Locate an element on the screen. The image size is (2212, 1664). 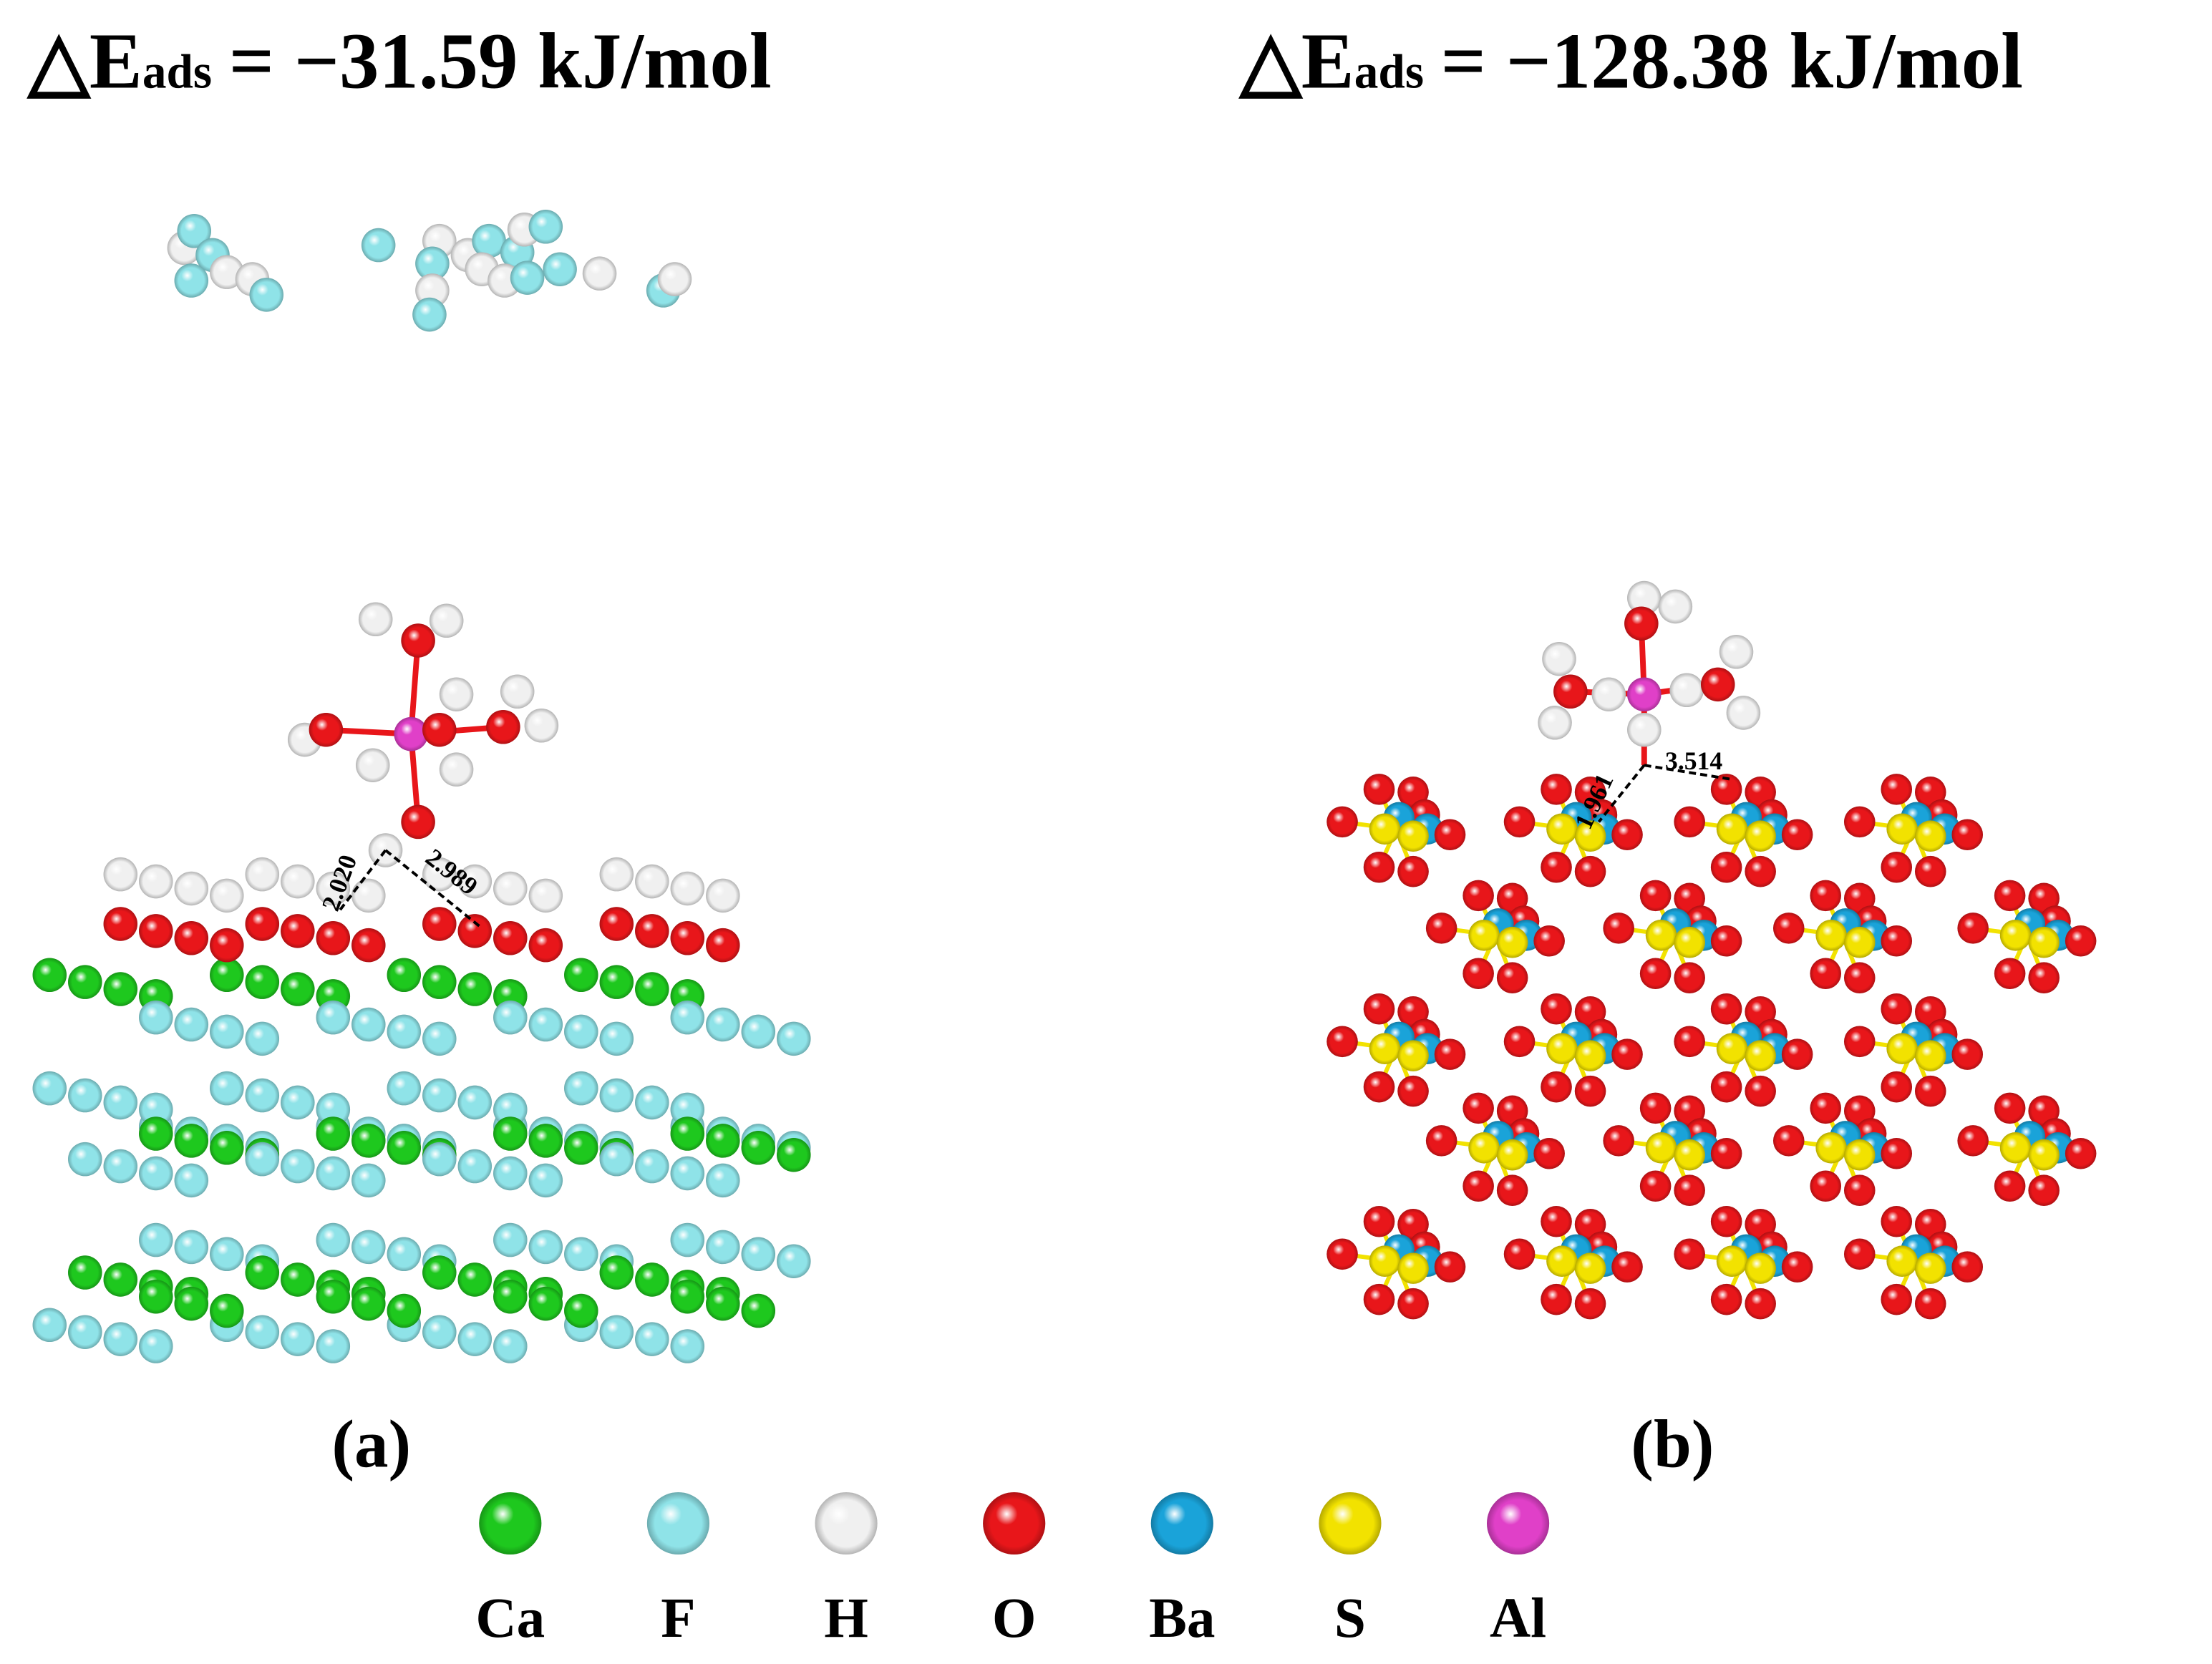
legend-item: S is located at coordinates (1351, 1571).